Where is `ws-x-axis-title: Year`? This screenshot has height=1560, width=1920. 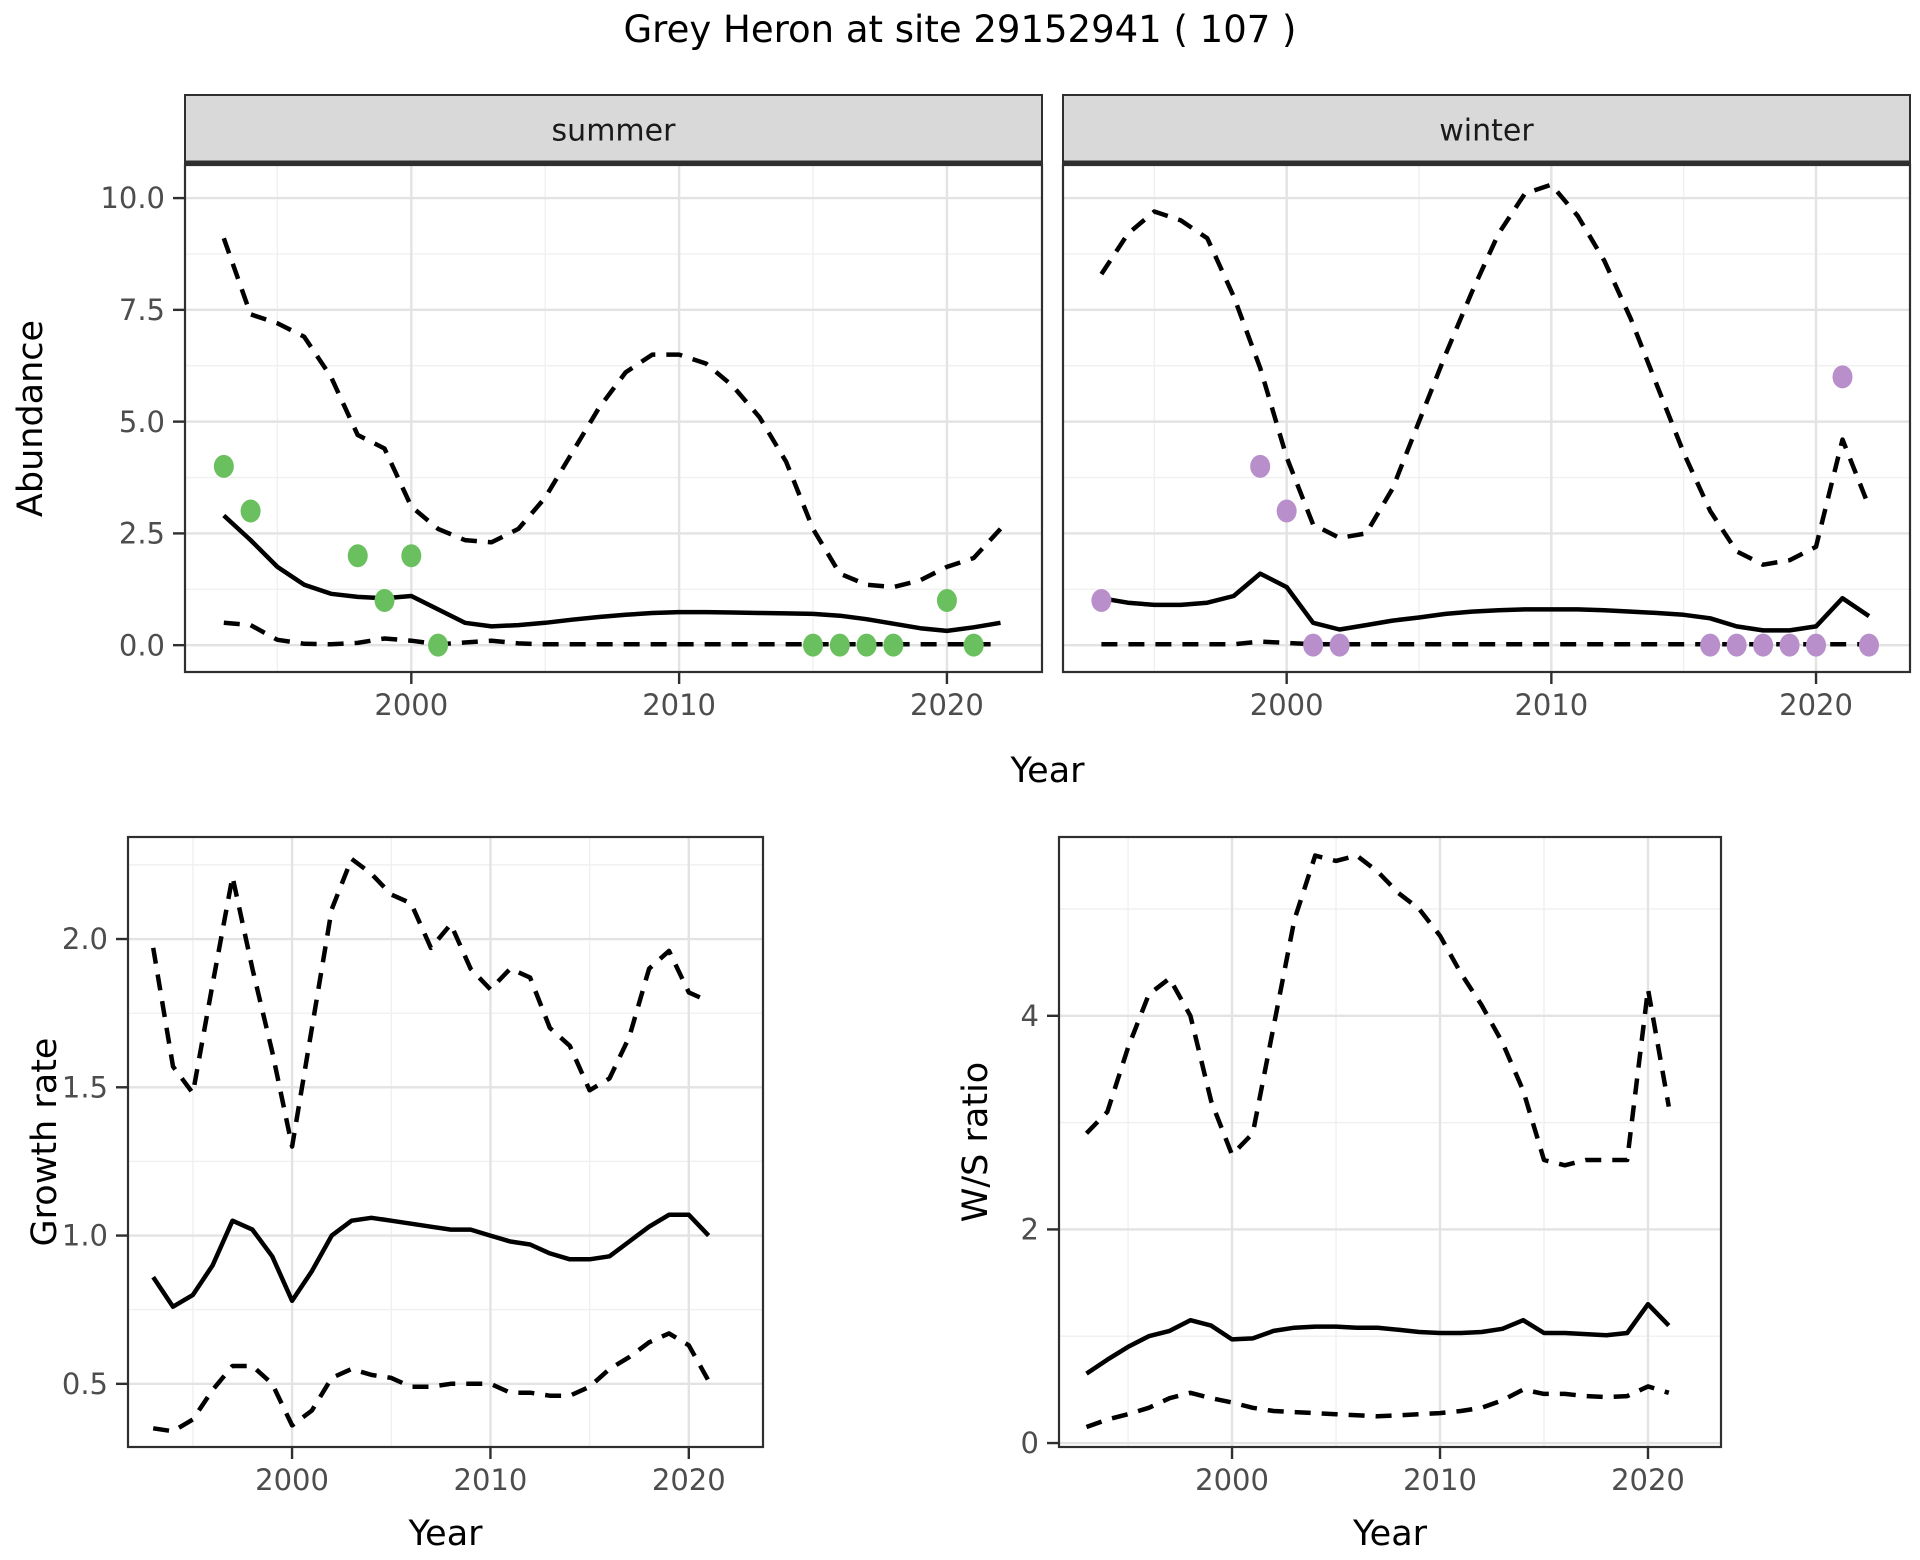 ws-x-axis-title: Year is located at coordinates (1390, 1534).